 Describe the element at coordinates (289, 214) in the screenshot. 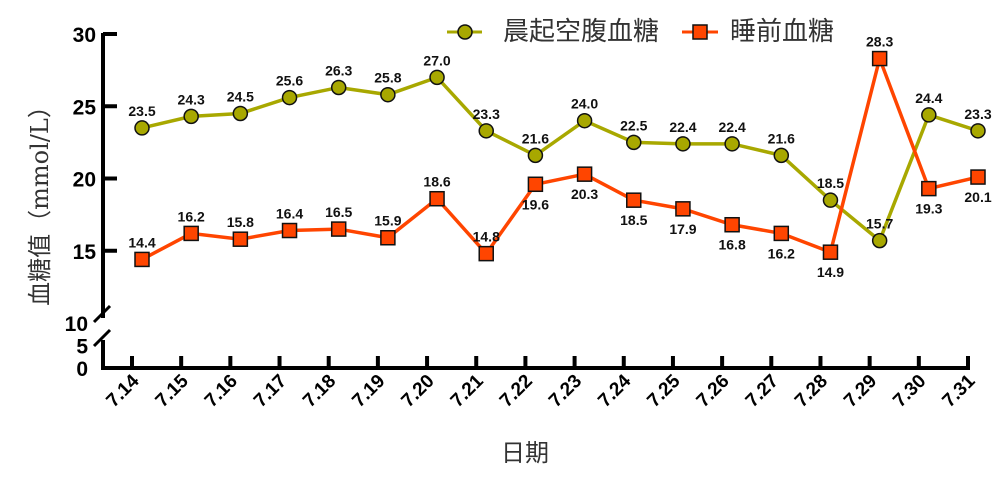

I see `data-label: 16.4` at that location.